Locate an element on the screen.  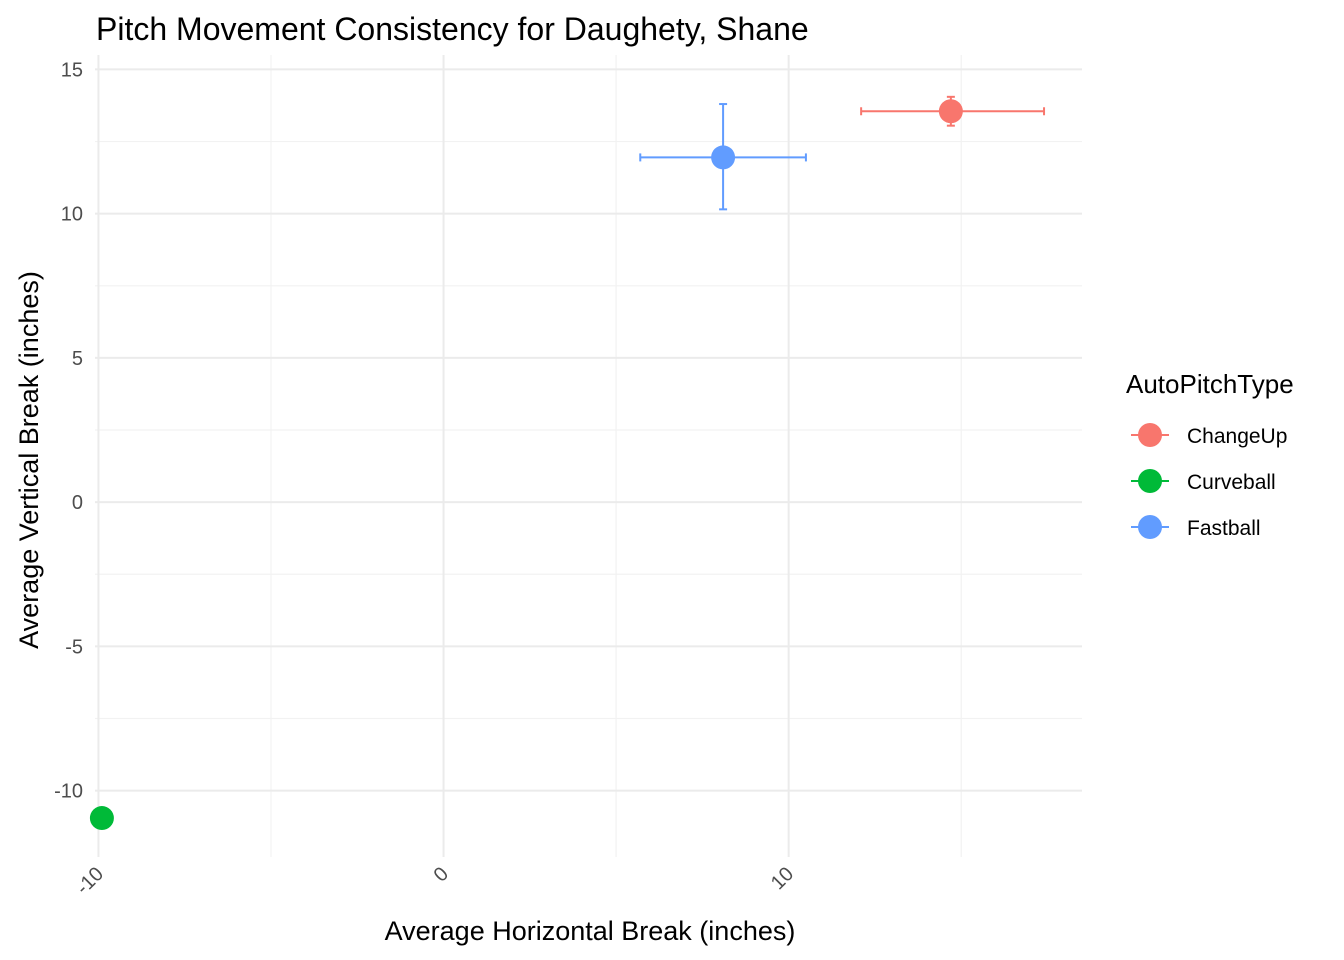
legend-item-changeup: ChangeUp is located at coordinates (1209, 435).